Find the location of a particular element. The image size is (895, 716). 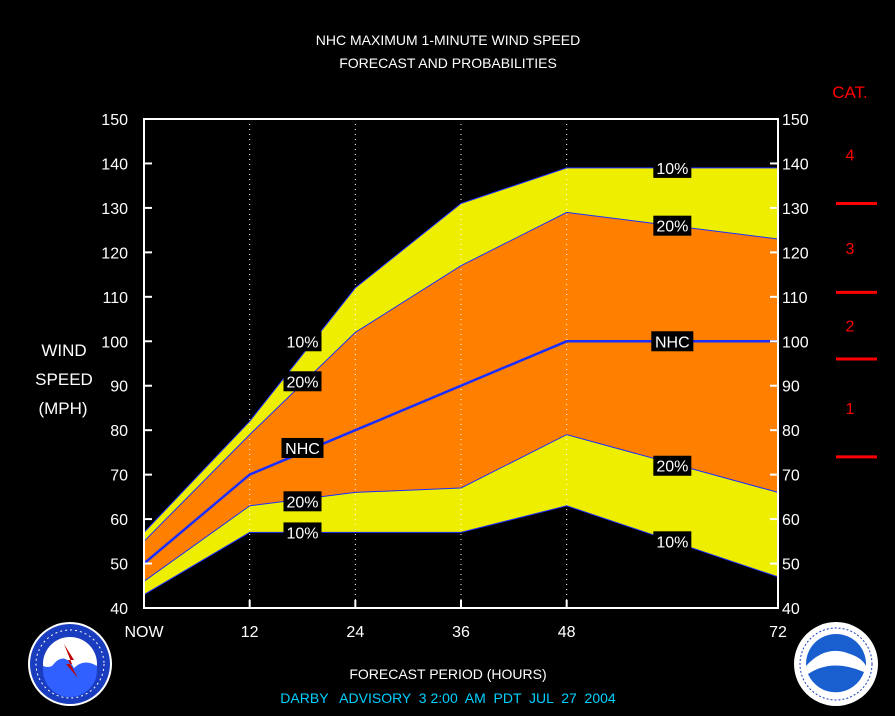

series-label-8: 20% is located at coordinates (672, 465).